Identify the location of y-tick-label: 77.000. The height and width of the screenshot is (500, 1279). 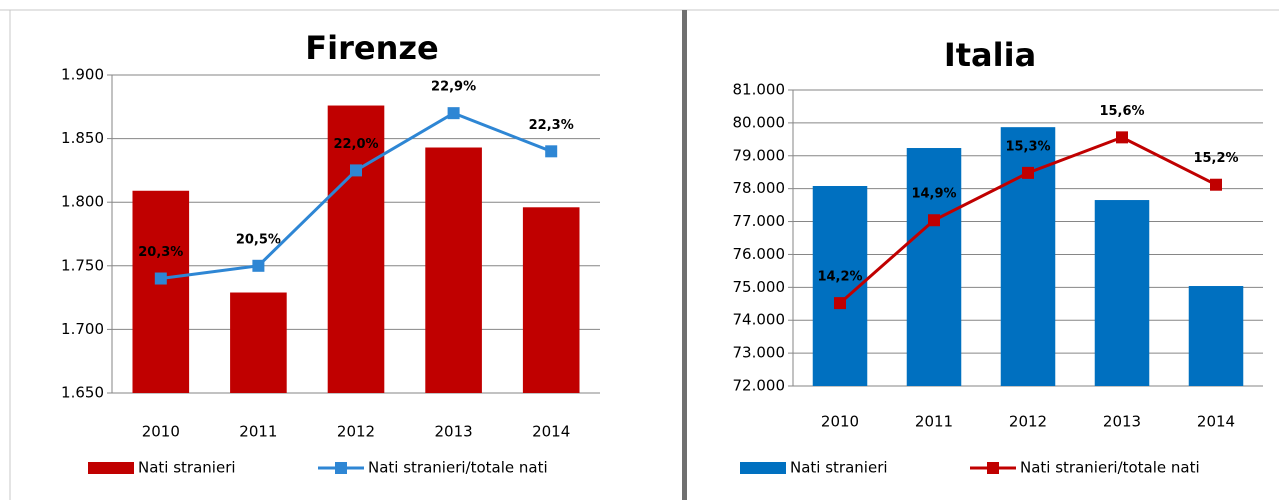
(759, 221).